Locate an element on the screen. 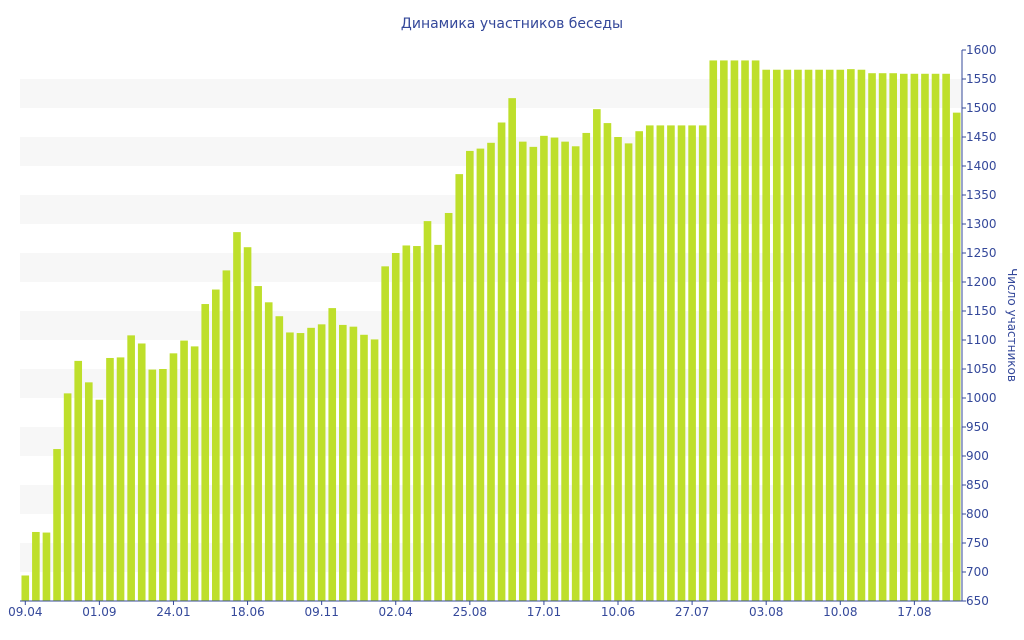 This screenshot has width=1024, height=640. y-tick-label: 1350 is located at coordinates (981, 195).